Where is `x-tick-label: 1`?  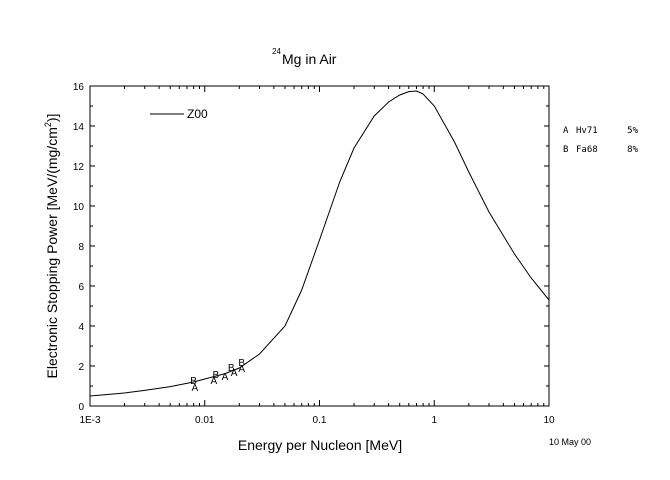
x-tick-label: 1 is located at coordinates (434, 420).